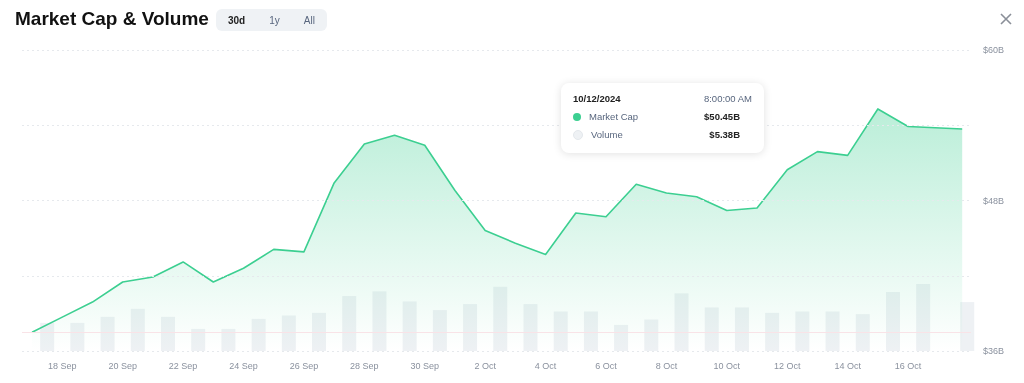  What do you see at coordinates (613, 116) in the screenshot?
I see `legend-label: Market Cap` at bounding box center [613, 116].